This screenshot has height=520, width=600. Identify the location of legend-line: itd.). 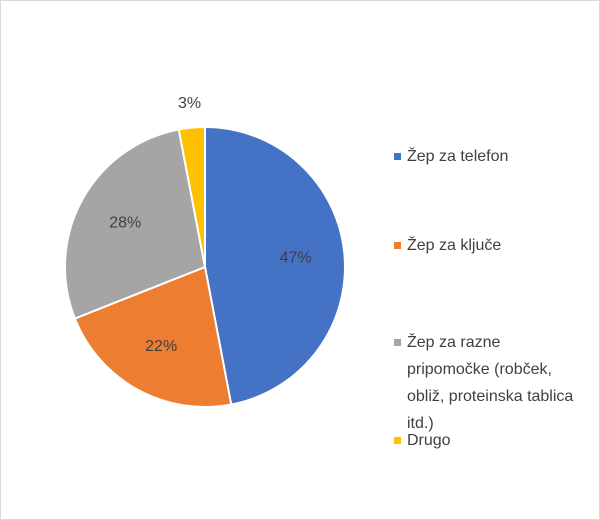
(420, 423).